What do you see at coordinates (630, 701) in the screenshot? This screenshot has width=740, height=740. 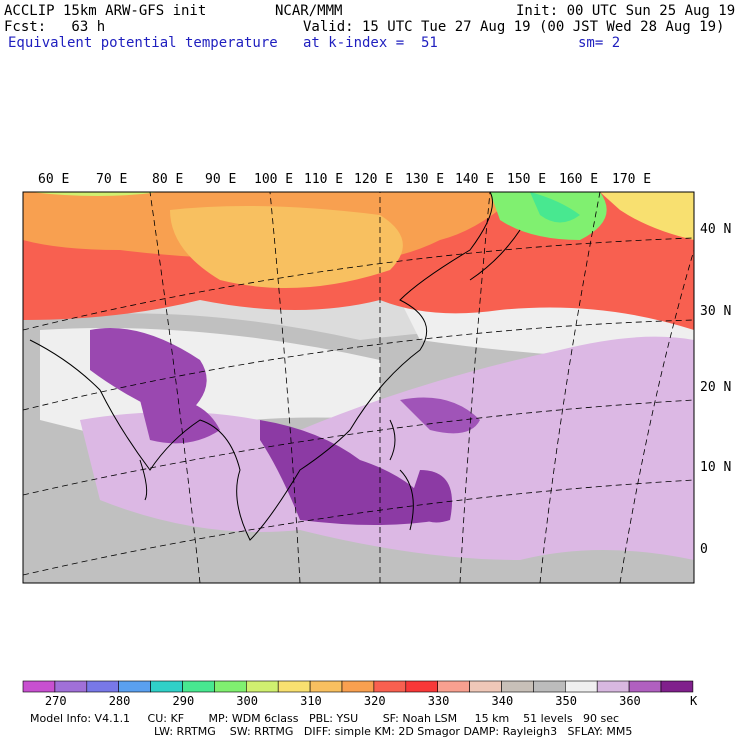 I see `colorbar-tick-label: 360` at bounding box center [630, 701].